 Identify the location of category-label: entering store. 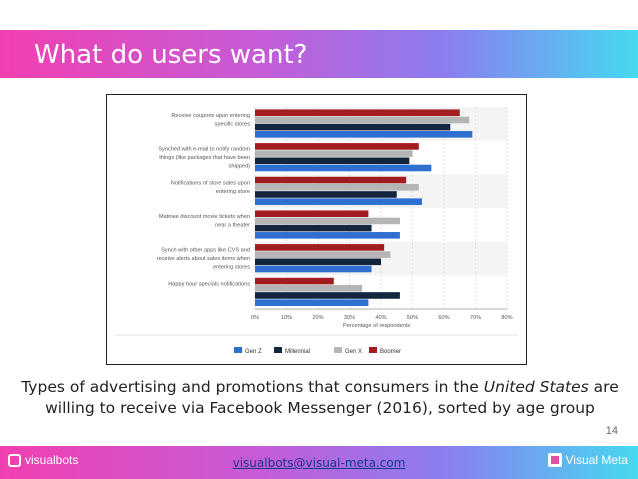
(233, 192).